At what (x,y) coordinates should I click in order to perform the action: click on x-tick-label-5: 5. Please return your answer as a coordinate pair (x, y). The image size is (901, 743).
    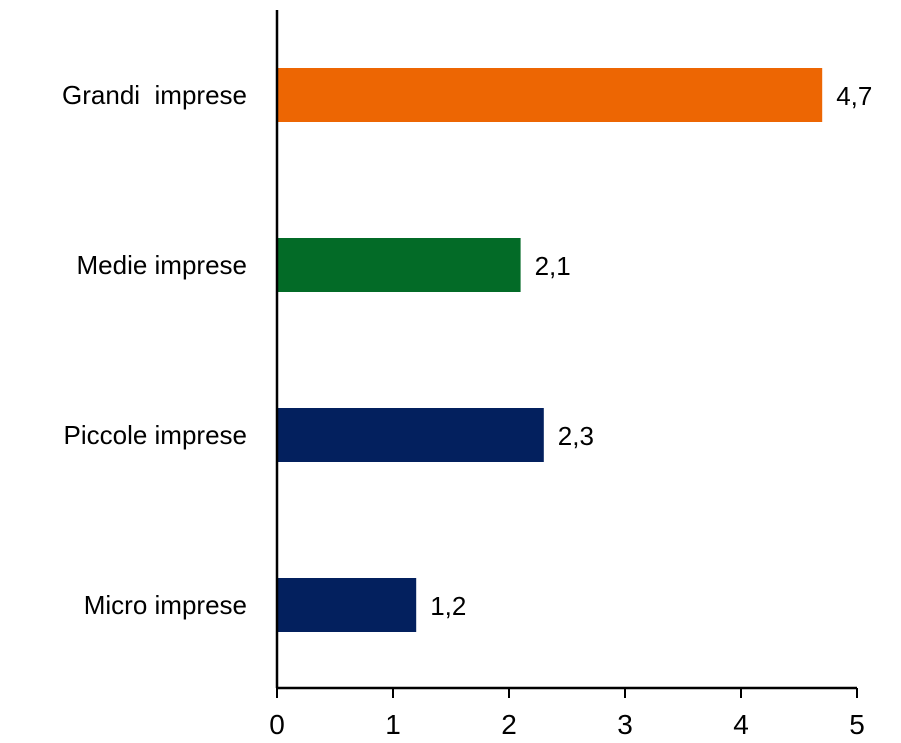
    Looking at the image, I should click on (857, 724).